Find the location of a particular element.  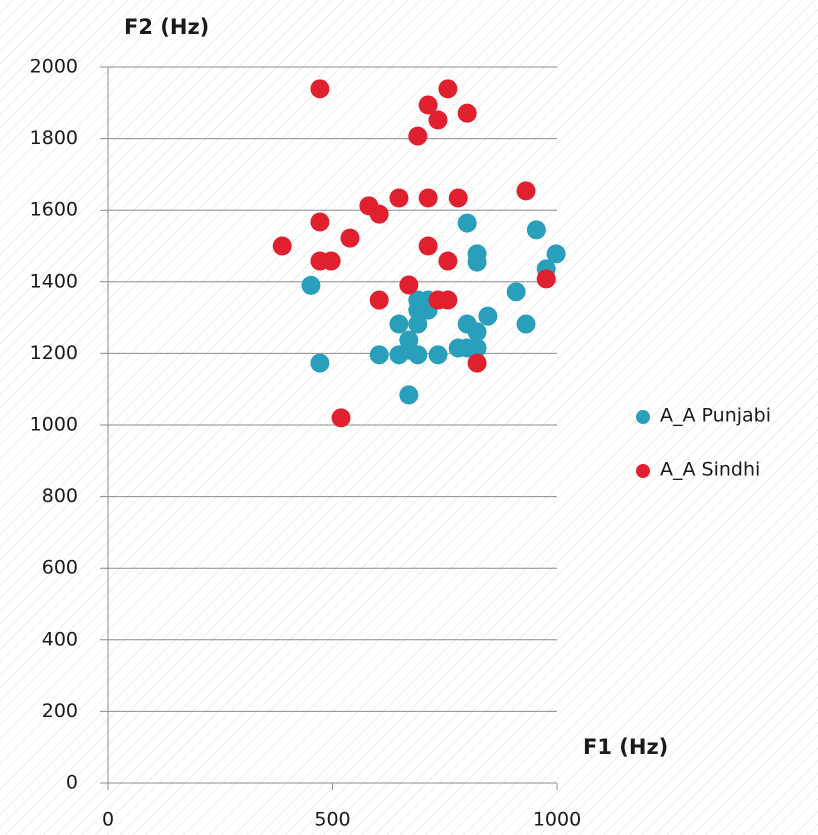

x-tick-label: 500 is located at coordinates (332, 820).